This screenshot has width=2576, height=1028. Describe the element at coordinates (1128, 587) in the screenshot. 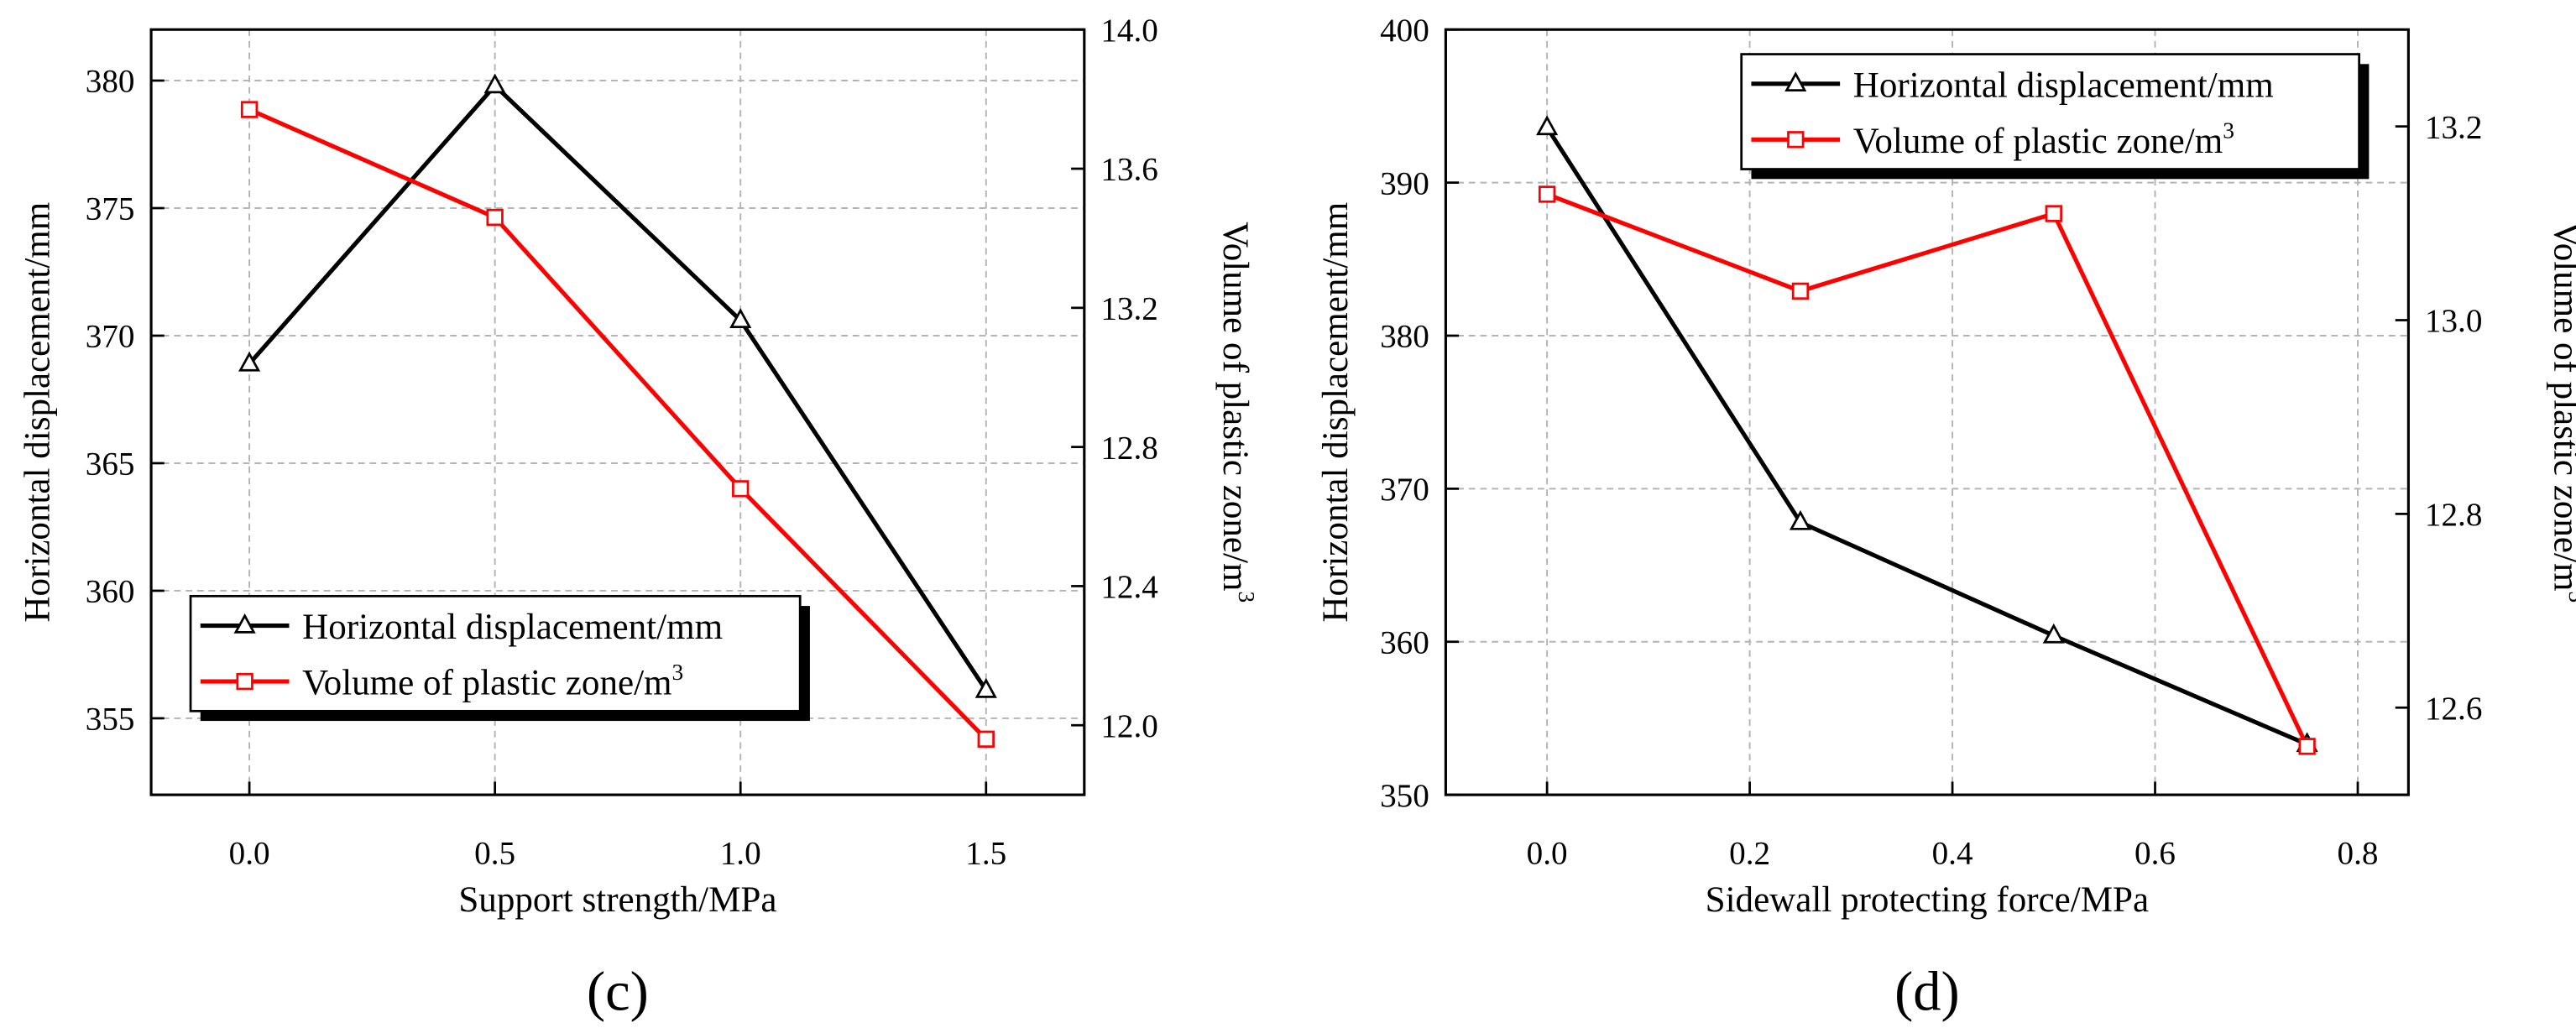

I see `y-right-tick-label: 12.4` at that location.